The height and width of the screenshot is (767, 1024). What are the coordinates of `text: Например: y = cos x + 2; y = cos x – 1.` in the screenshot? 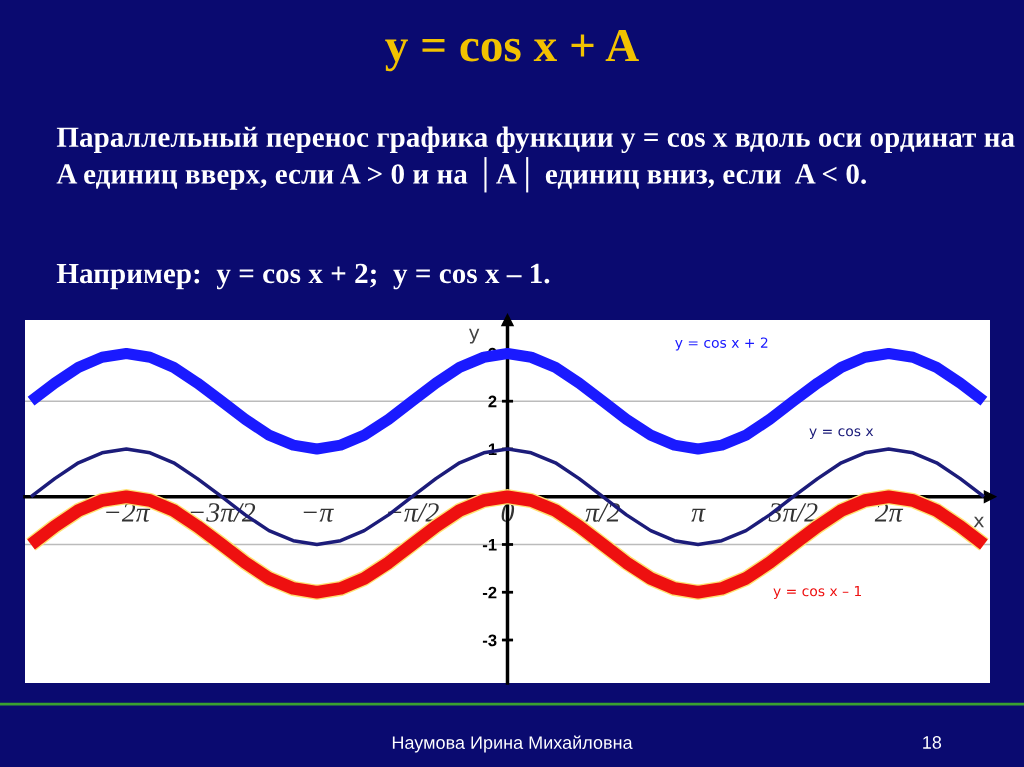 It's located at (303, 276).